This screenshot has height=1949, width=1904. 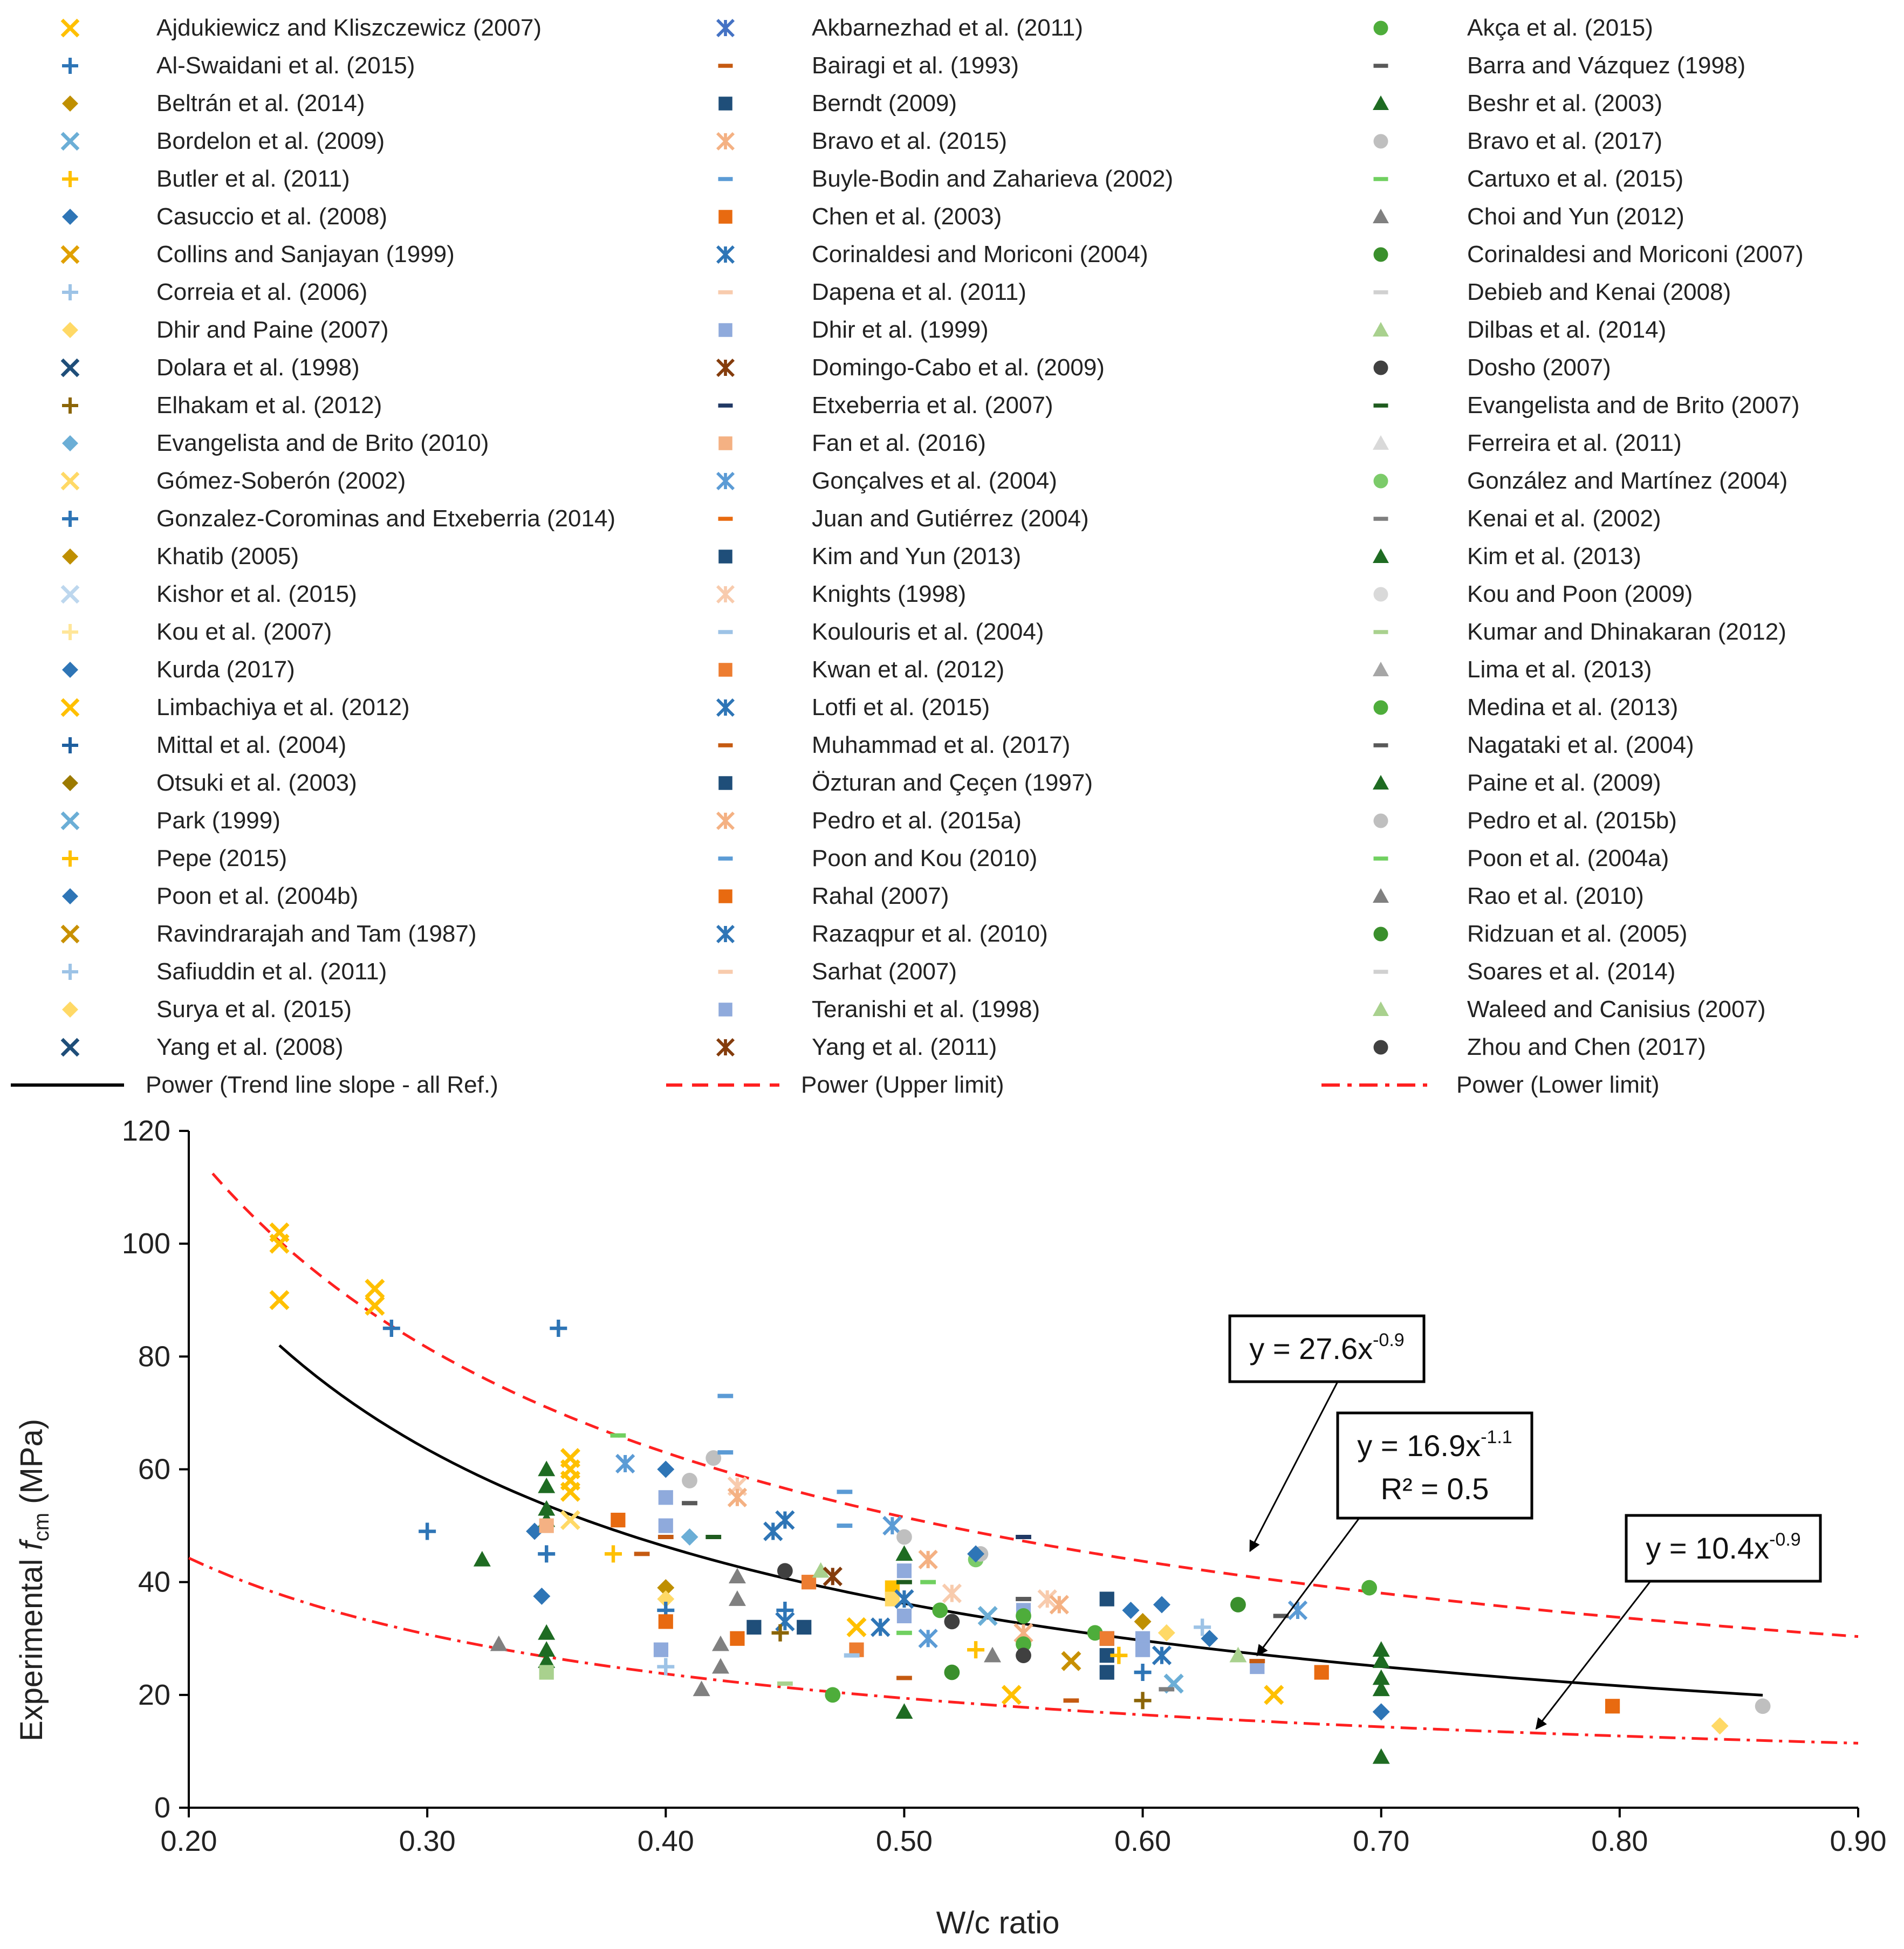 I want to click on legend-item: Juan and Gutiérrez (2004), so click(x=899, y=519).